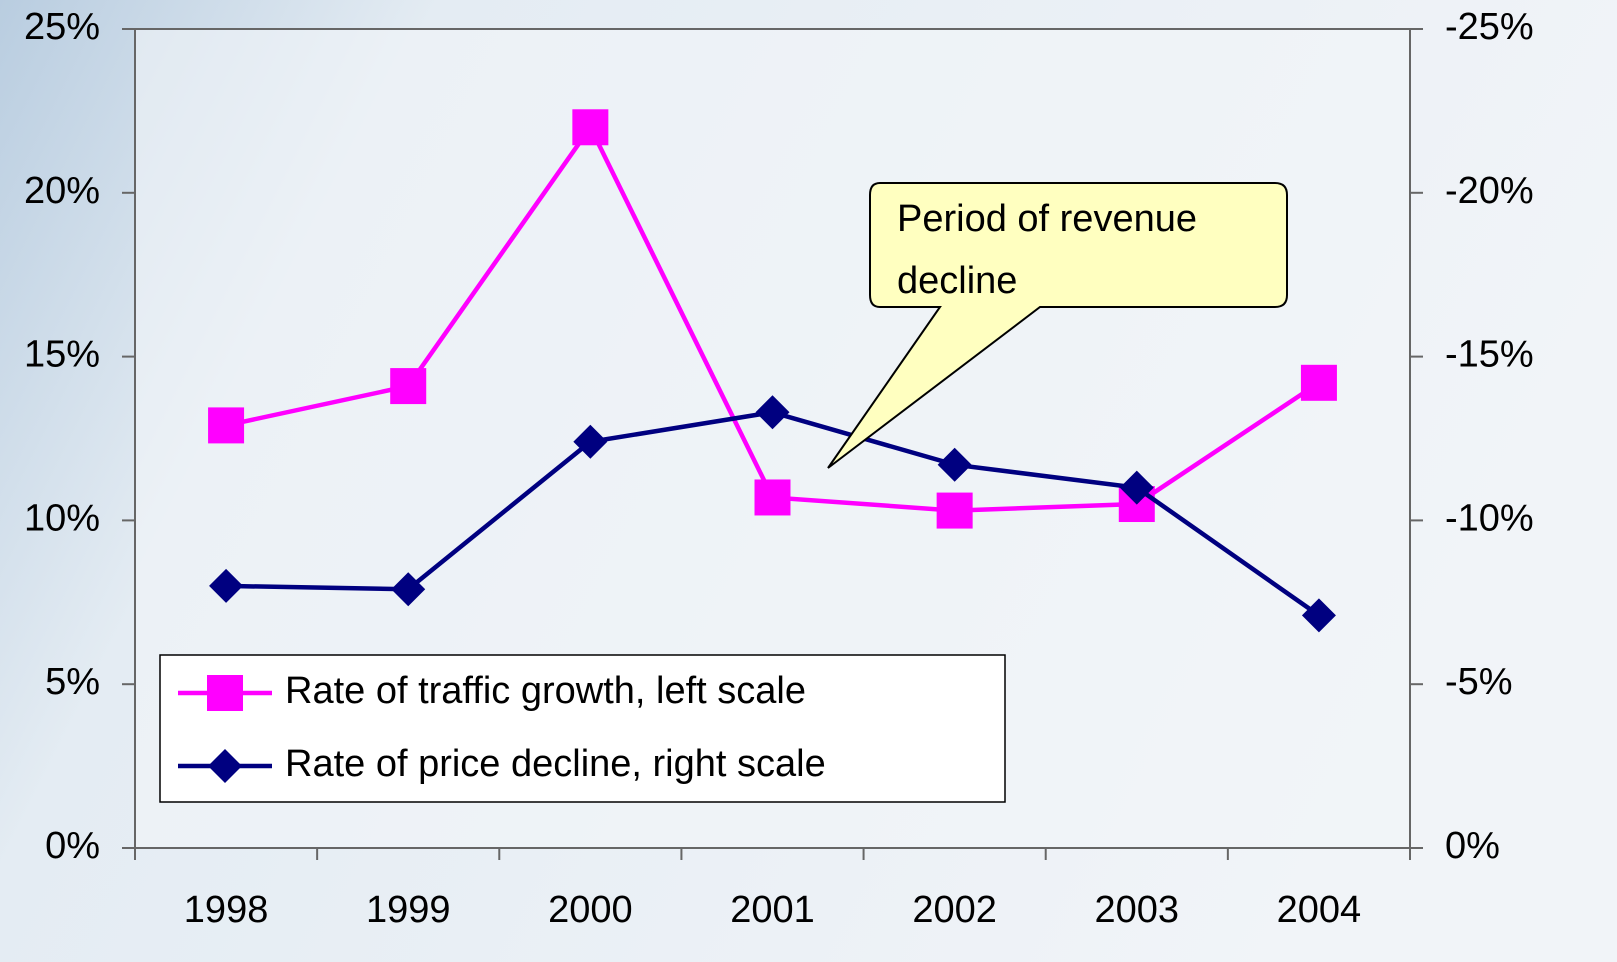  I want to click on x-tick-label: 1999, so click(408, 910).